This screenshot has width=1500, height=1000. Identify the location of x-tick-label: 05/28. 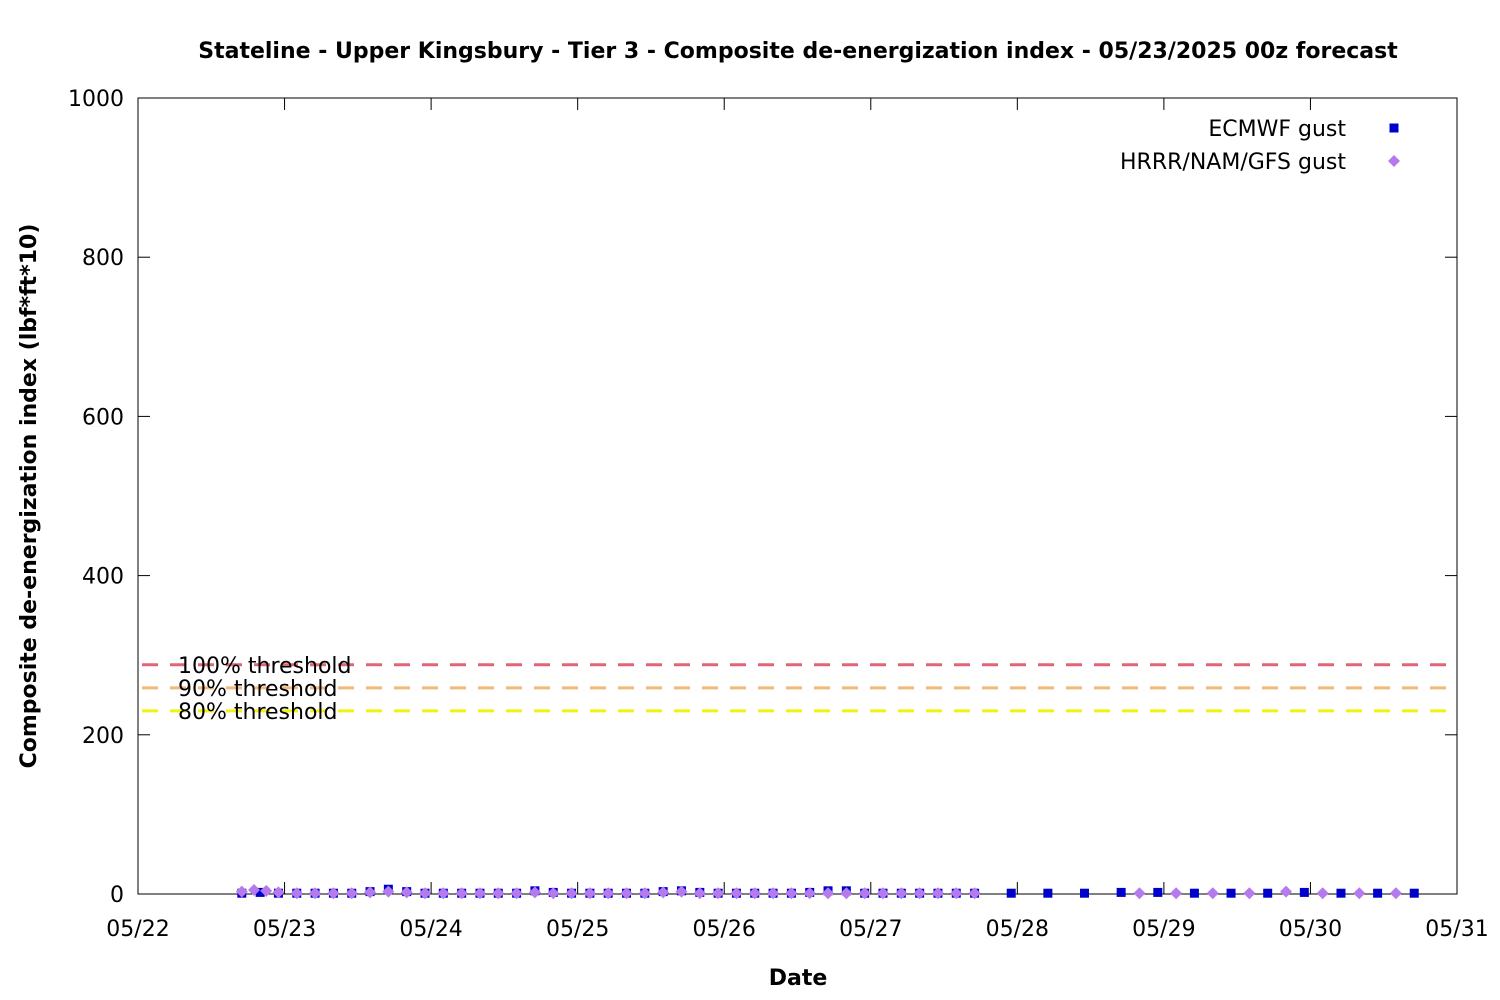
(1017, 929).